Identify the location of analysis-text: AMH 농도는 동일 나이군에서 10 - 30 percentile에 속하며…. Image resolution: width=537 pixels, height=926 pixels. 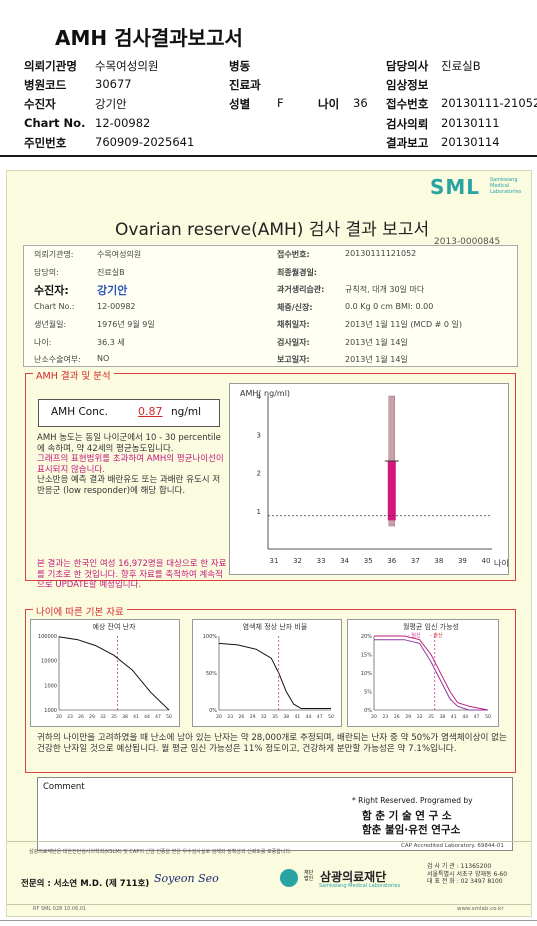
(130, 464).